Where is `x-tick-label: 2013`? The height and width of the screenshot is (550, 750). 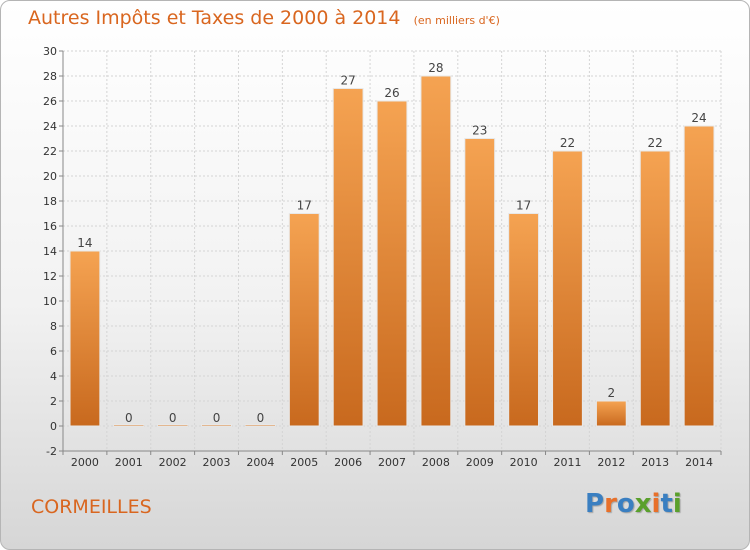
x-tick-label: 2013 is located at coordinates (655, 462).